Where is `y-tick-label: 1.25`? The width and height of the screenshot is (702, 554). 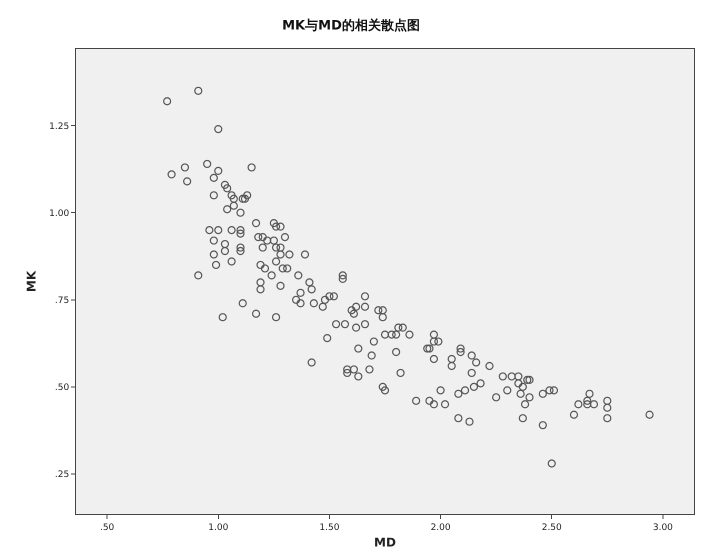
y-tick-label: 1.25 is located at coordinates (59, 127).